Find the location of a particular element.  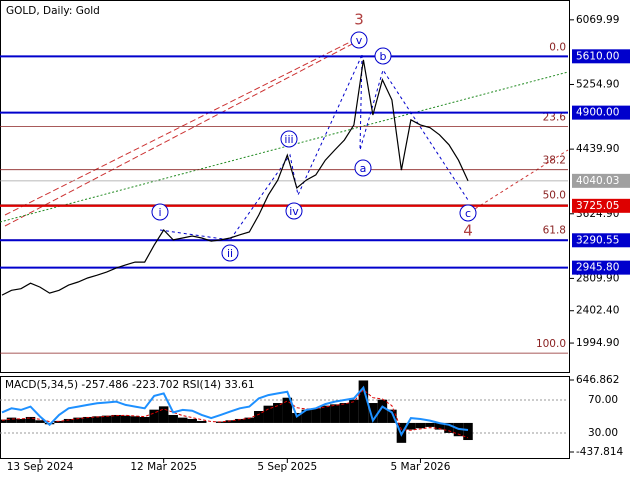

wave-label: i is located at coordinates (159, 212).